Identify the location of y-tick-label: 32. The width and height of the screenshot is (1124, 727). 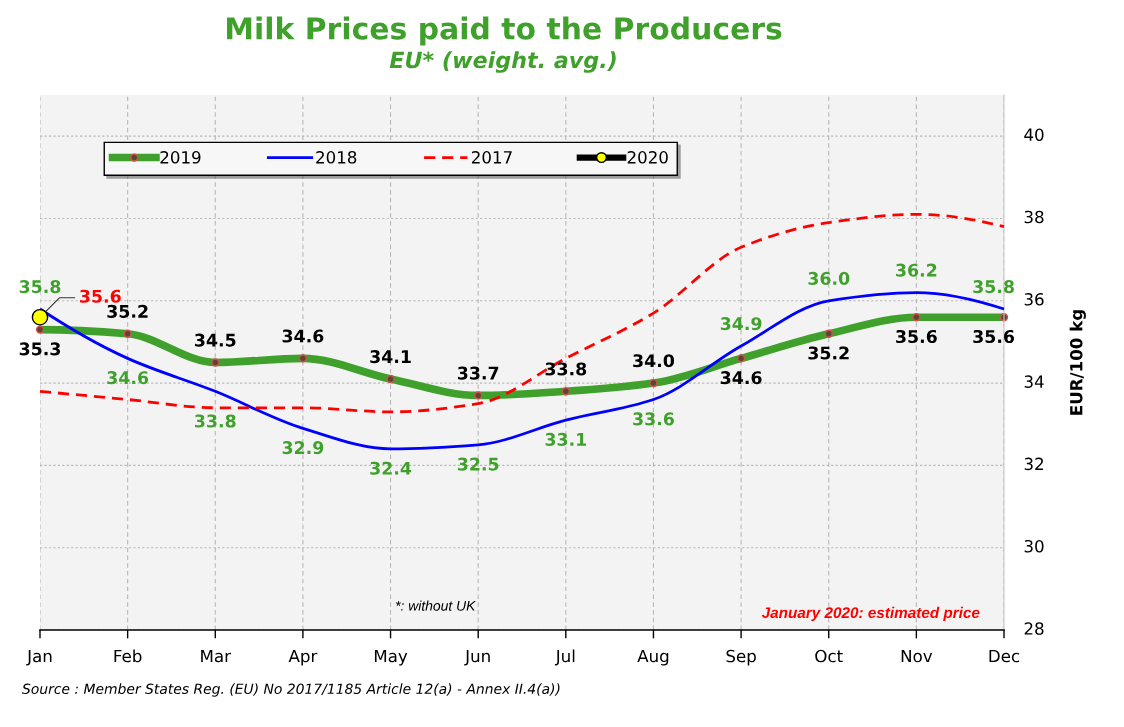
(1033, 464).